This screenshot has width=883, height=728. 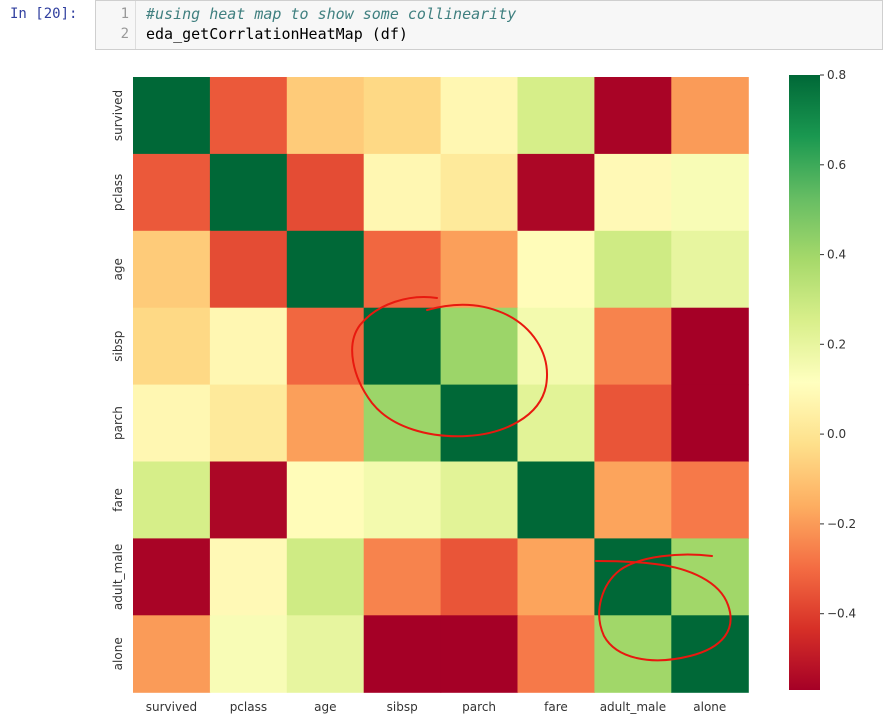 What do you see at coordinates (248, 269) in the screenshot?
I see `heatmap-cell-age-pclass` at bounding box center [248, 269].